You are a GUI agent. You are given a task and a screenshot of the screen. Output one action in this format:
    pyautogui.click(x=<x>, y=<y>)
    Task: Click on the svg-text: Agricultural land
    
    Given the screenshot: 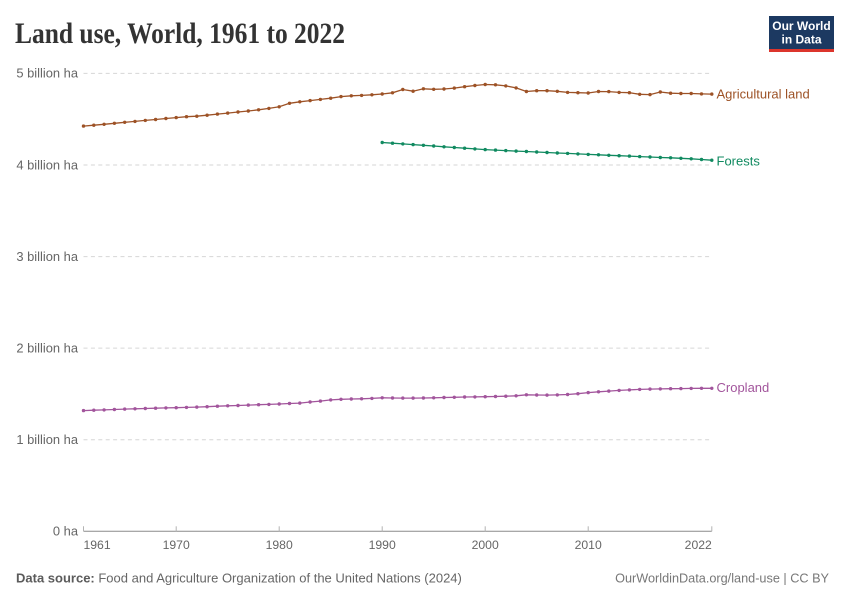 What is the action you would take?
    pyautogui.click(x=763, y=94)
    